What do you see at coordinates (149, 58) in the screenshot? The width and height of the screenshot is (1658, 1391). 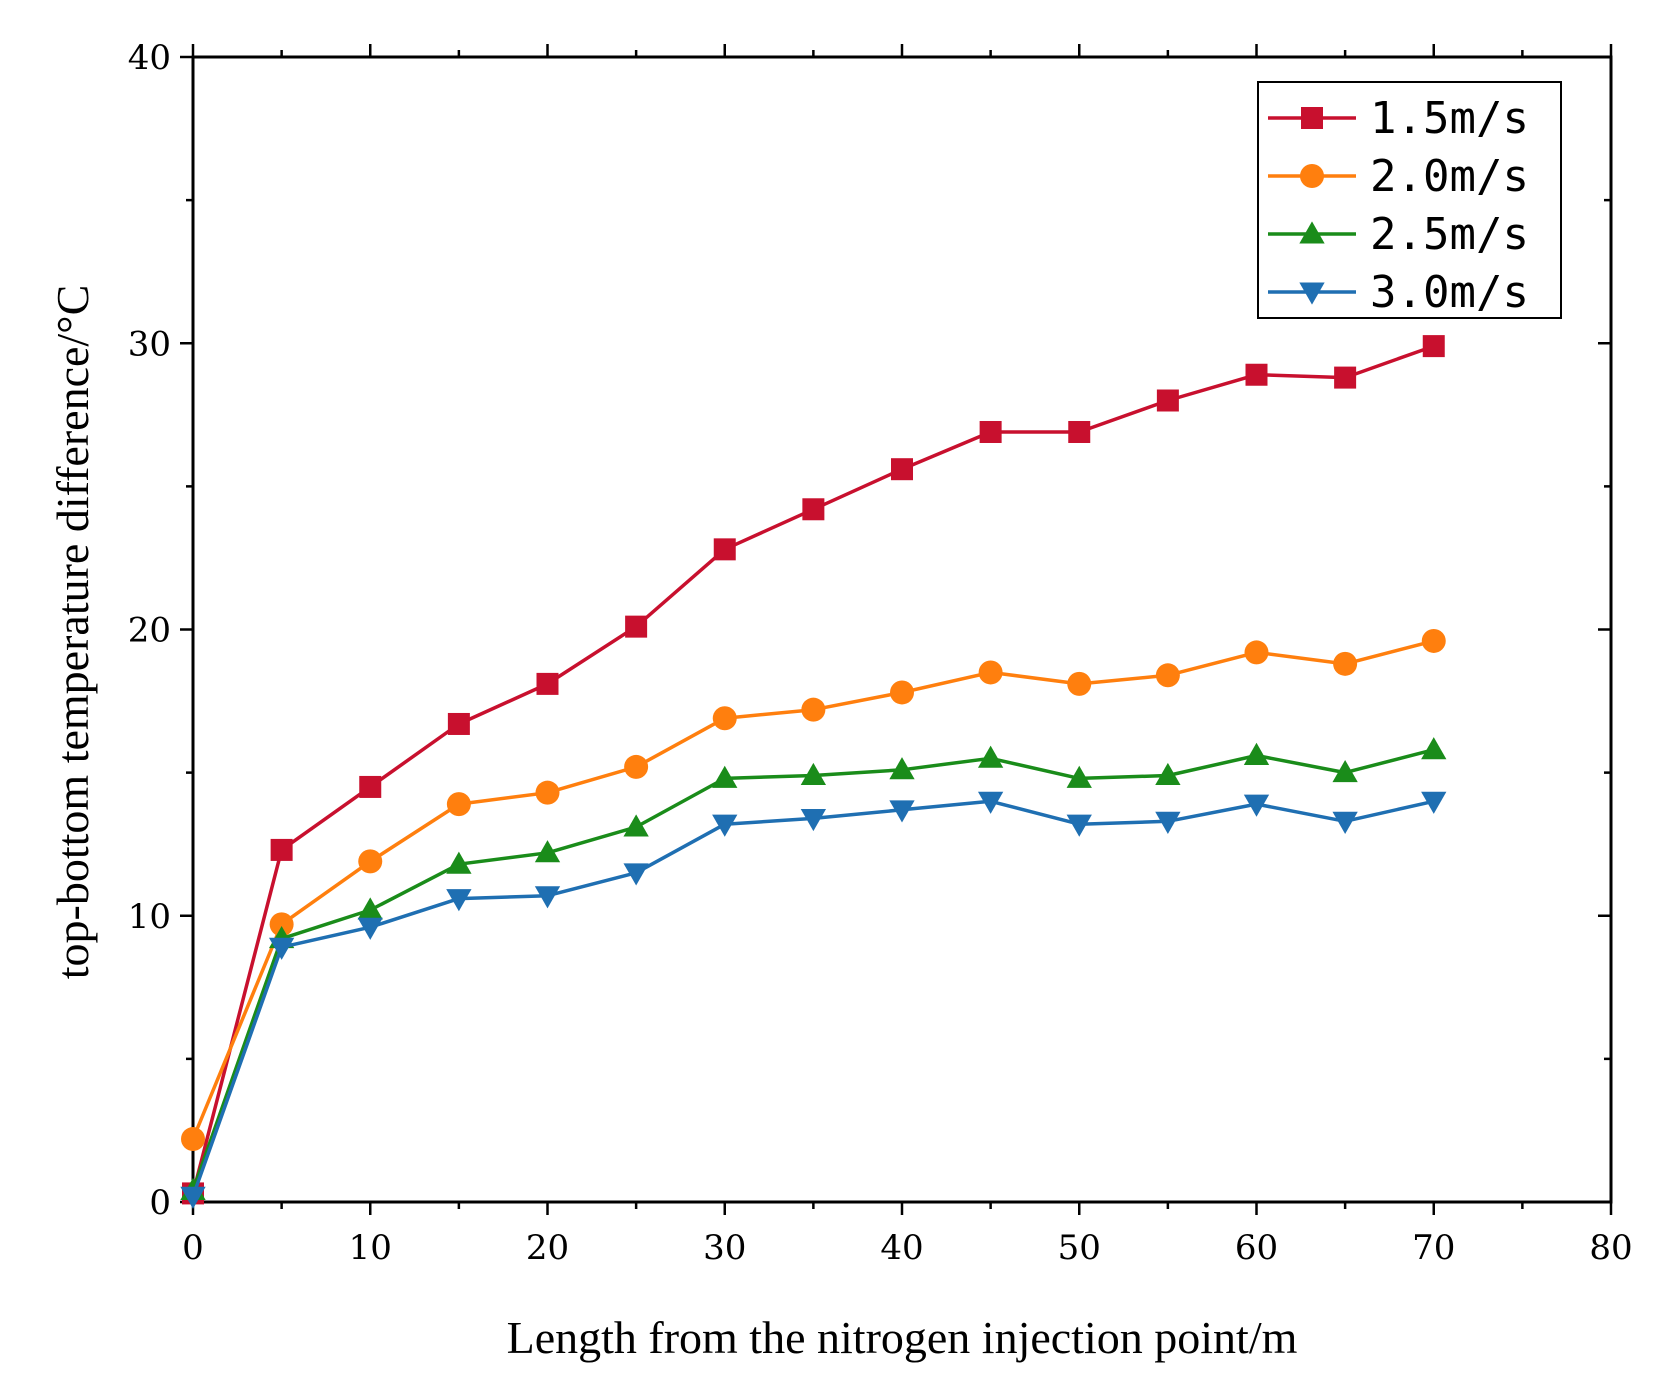 I see `y-tick-label: 40` at bounding box center [149, 58].